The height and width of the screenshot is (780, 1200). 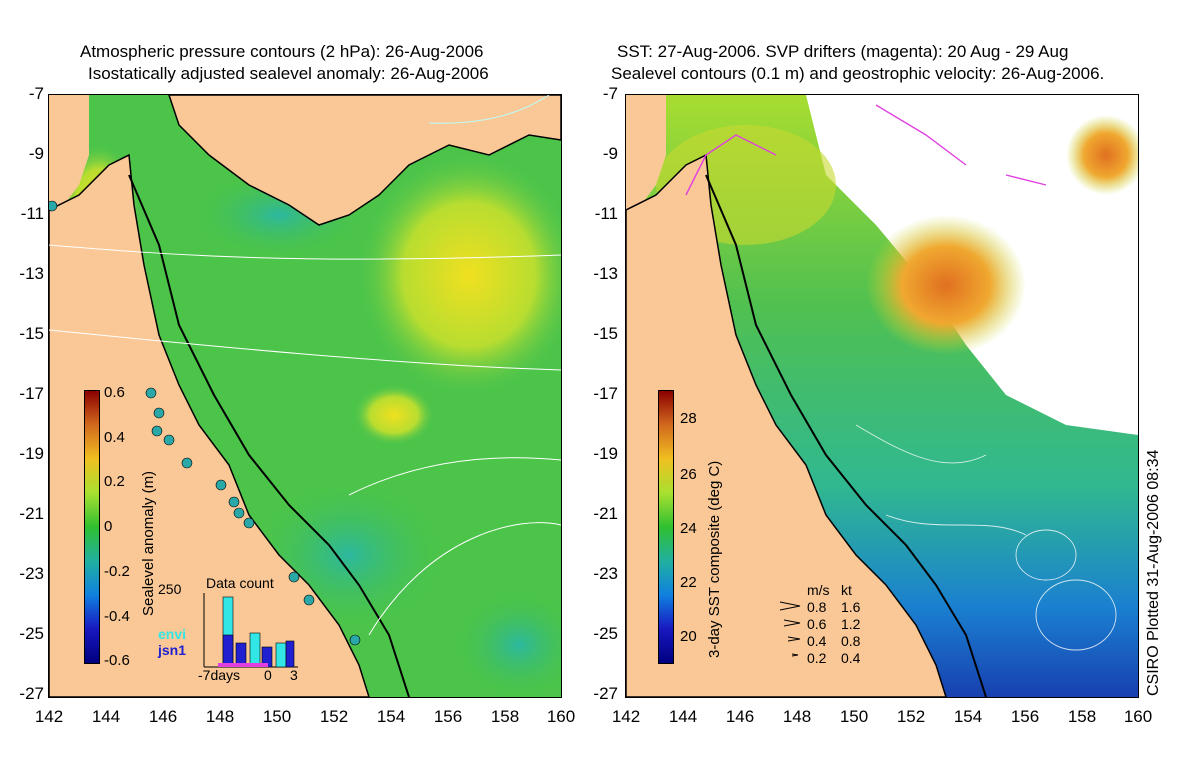 I want to click on inset-ymax: 250, so click(x=170, y=589).